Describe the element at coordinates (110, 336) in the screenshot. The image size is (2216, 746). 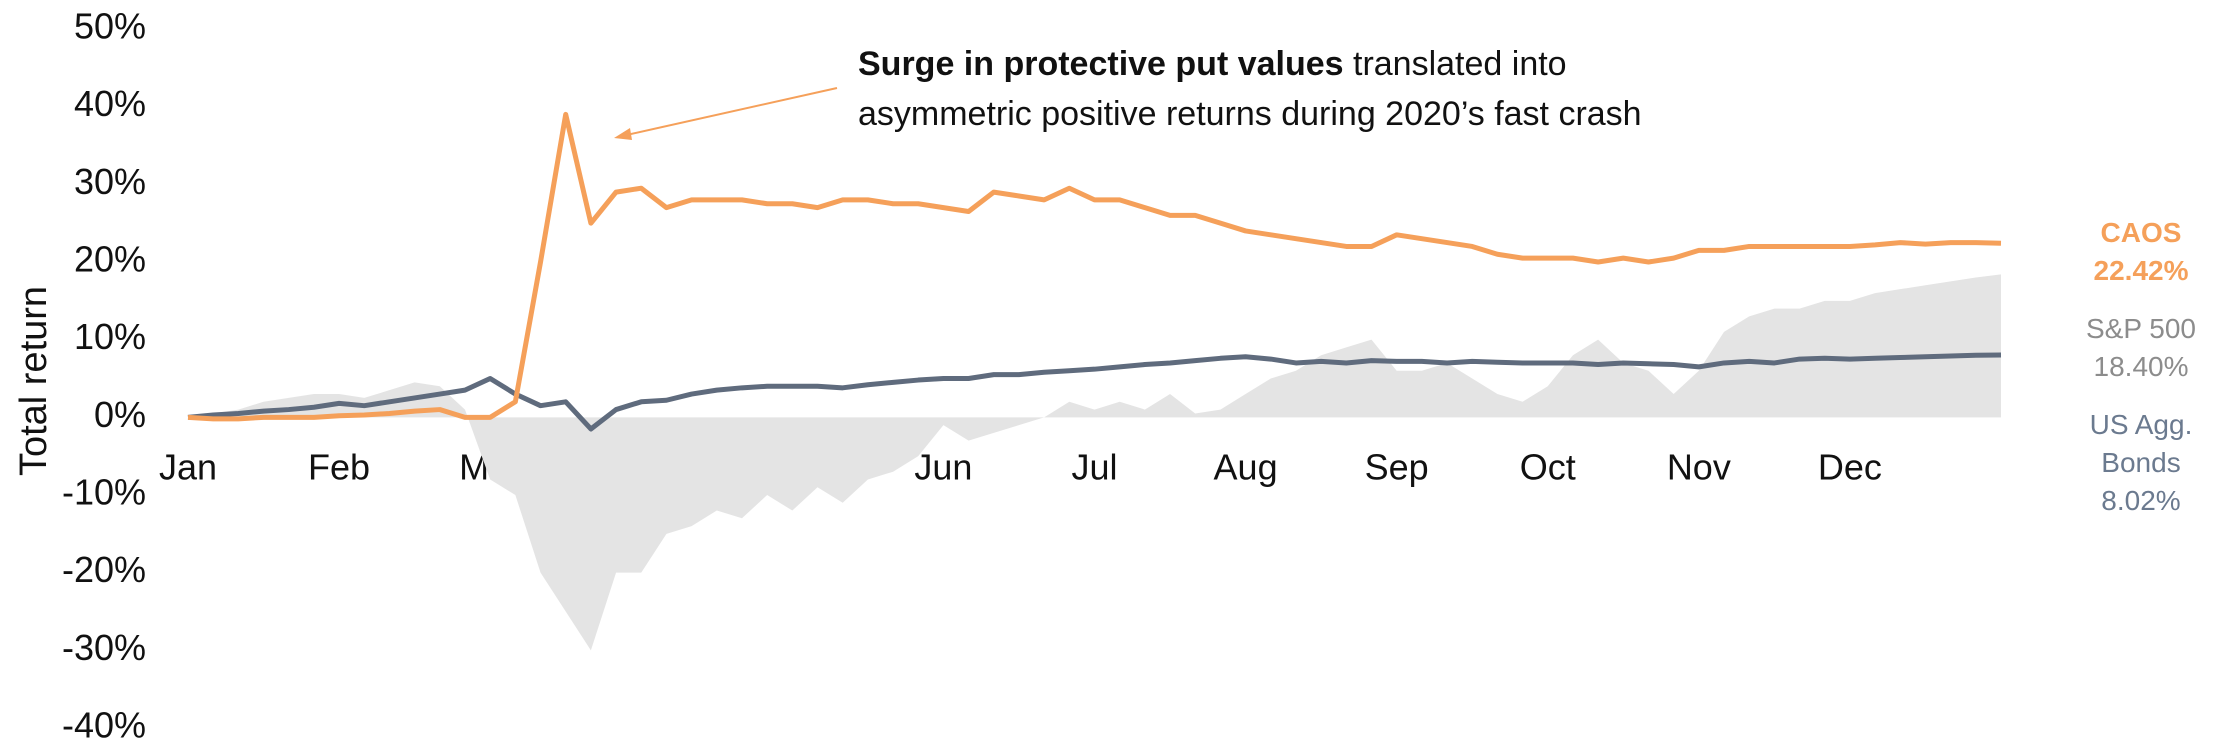
I see `y-tick-label: 10%` at that location.